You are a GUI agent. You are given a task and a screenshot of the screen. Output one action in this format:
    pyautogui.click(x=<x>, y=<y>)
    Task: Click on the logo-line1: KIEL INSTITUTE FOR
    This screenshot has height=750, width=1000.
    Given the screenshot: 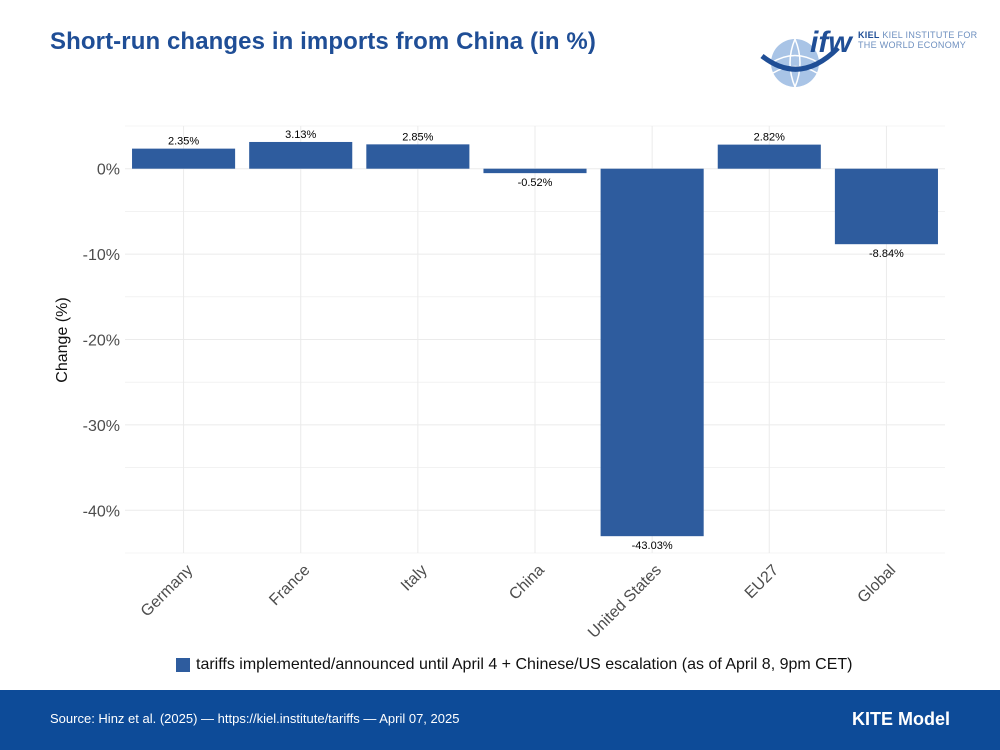 What is the action you would take?
    pyautogui.click(x=930, y=35)
    